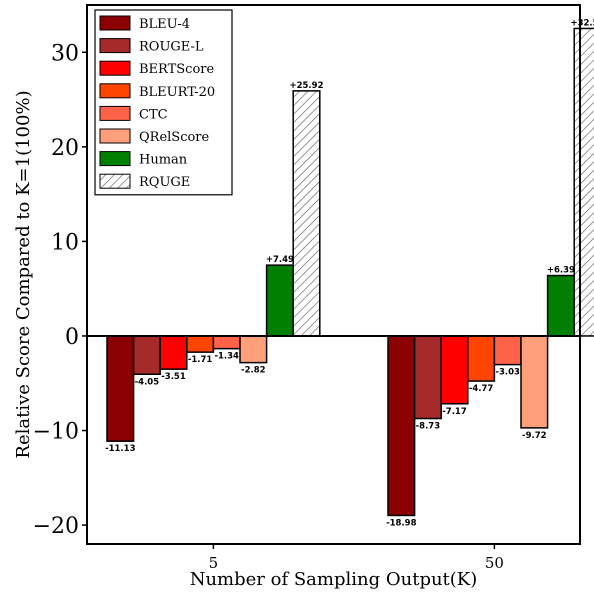 This screenshot has height=594, width=594. What do you see at coordinates (115, 136) in the screenshot?
I see `legend-swatch-qrelscore` at bounding box center [115, 136].